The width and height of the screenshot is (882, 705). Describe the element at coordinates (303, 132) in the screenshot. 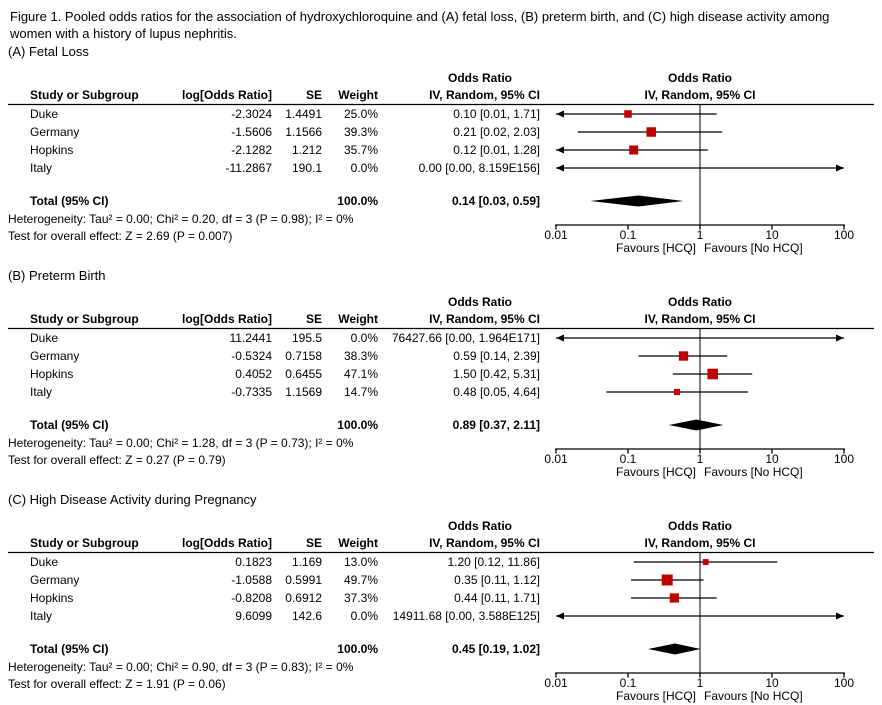

I see `study-se: 1.1566` at that location.